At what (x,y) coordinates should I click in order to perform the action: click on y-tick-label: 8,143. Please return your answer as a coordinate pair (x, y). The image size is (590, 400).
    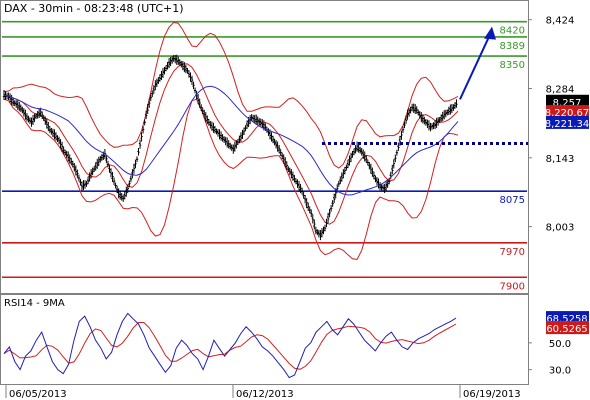
    Looking at the image, I should click on (560, 159).